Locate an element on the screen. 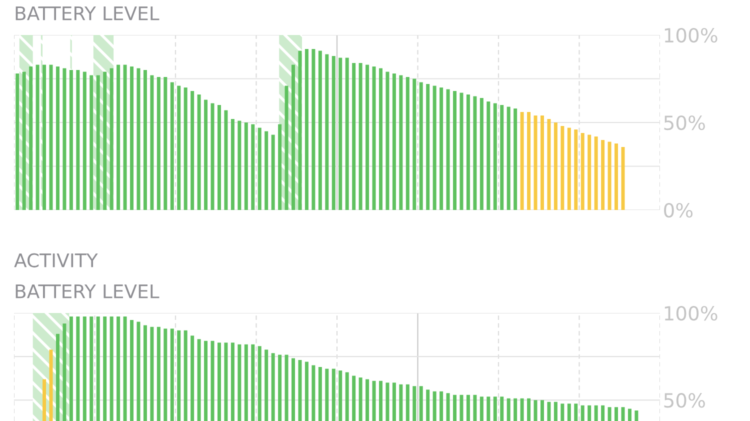 The image size is (750, 421). chart-subtitle: BATTERY LEVEL is located at coordinates (88, 291).